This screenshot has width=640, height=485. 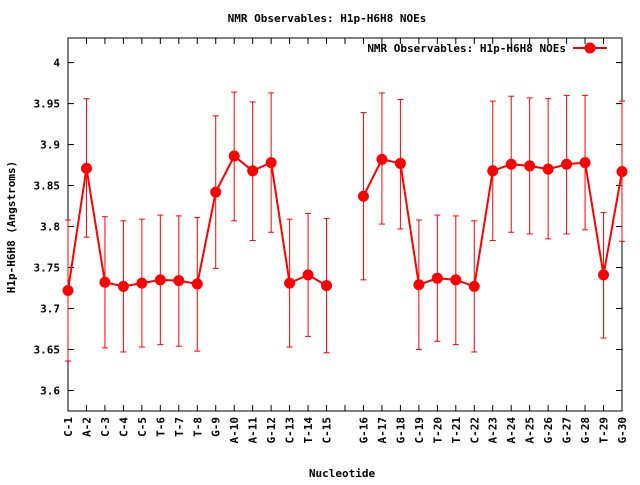 What do you see at coordinates (363, 430) in the screenshot?
I see `x-tick-label: G-16` at bounding box center [363, 430].